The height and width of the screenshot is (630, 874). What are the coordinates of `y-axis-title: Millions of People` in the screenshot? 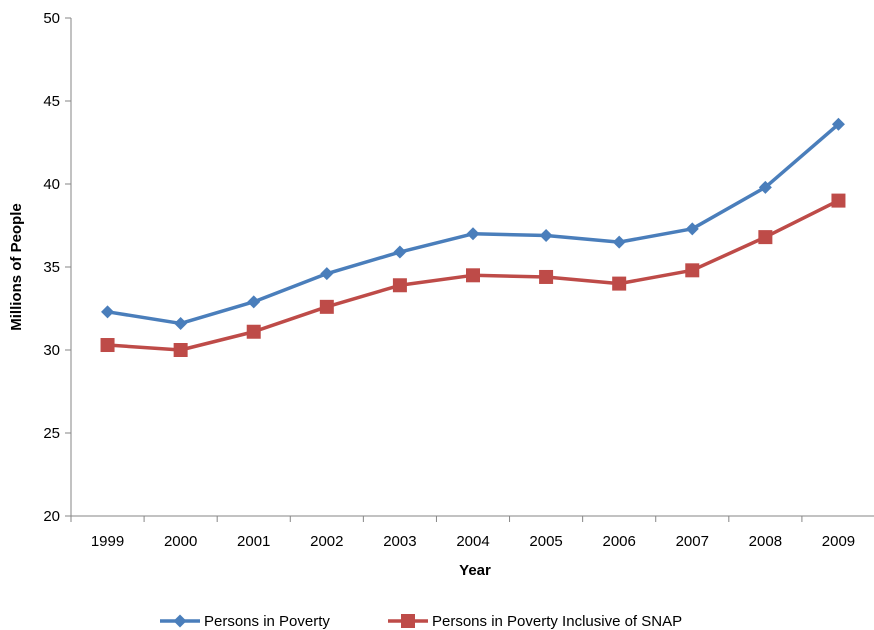 It's located at (16, 267).